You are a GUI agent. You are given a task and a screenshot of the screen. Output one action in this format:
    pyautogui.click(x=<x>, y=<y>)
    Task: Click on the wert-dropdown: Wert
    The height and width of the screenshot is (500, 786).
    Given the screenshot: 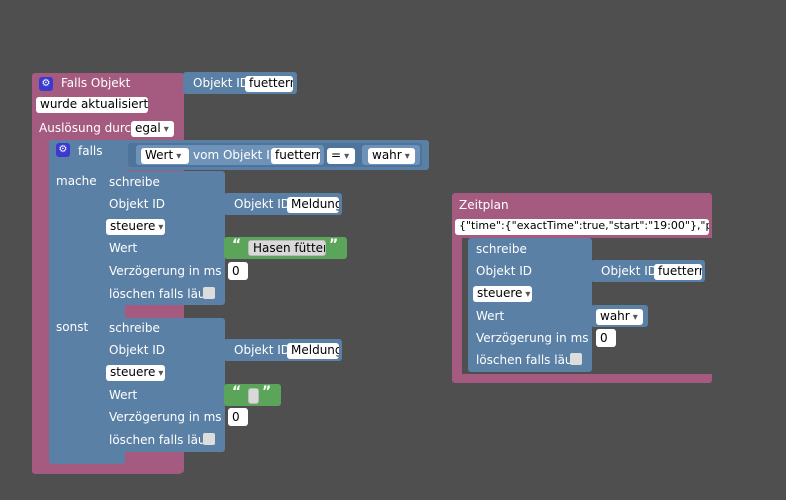 What is the action you would take?
    pyautogui.click(x=165, y=156)
    